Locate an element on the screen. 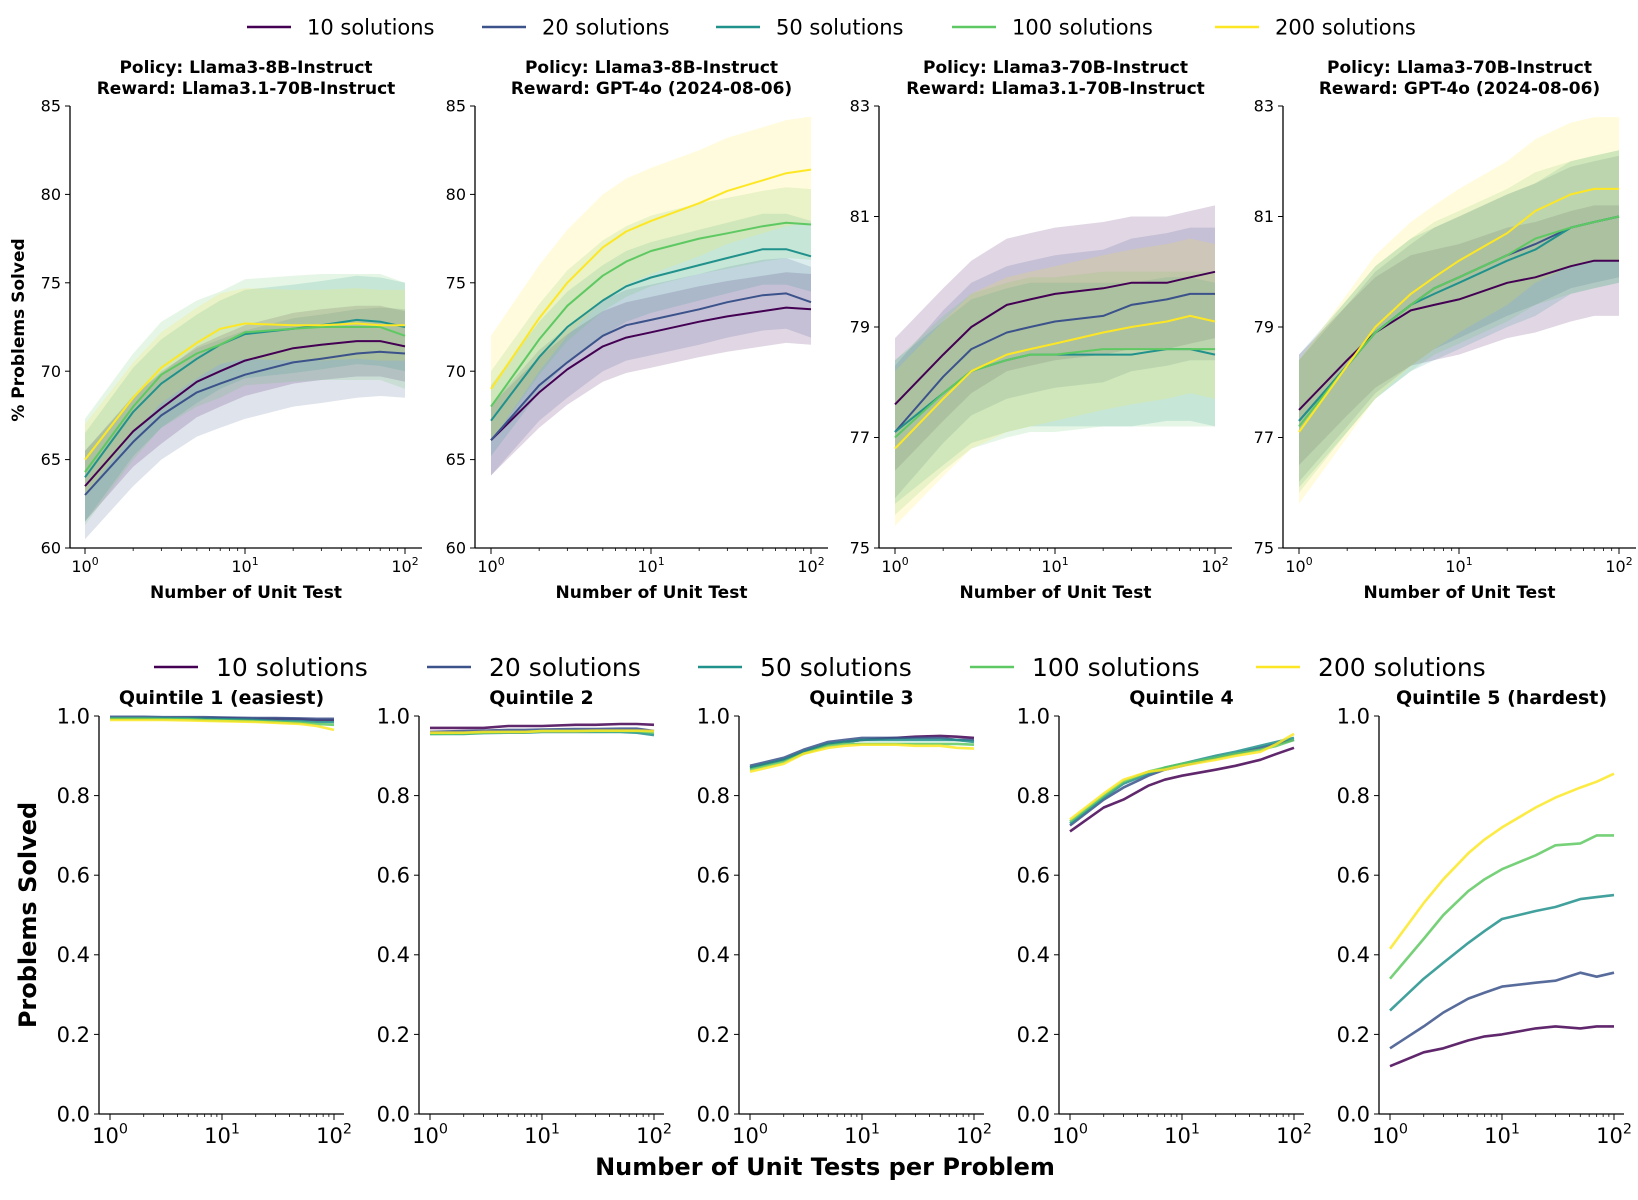  panel-title: Reward: Llama3.1-70B-Instruct is located at coordinates (246, 89).